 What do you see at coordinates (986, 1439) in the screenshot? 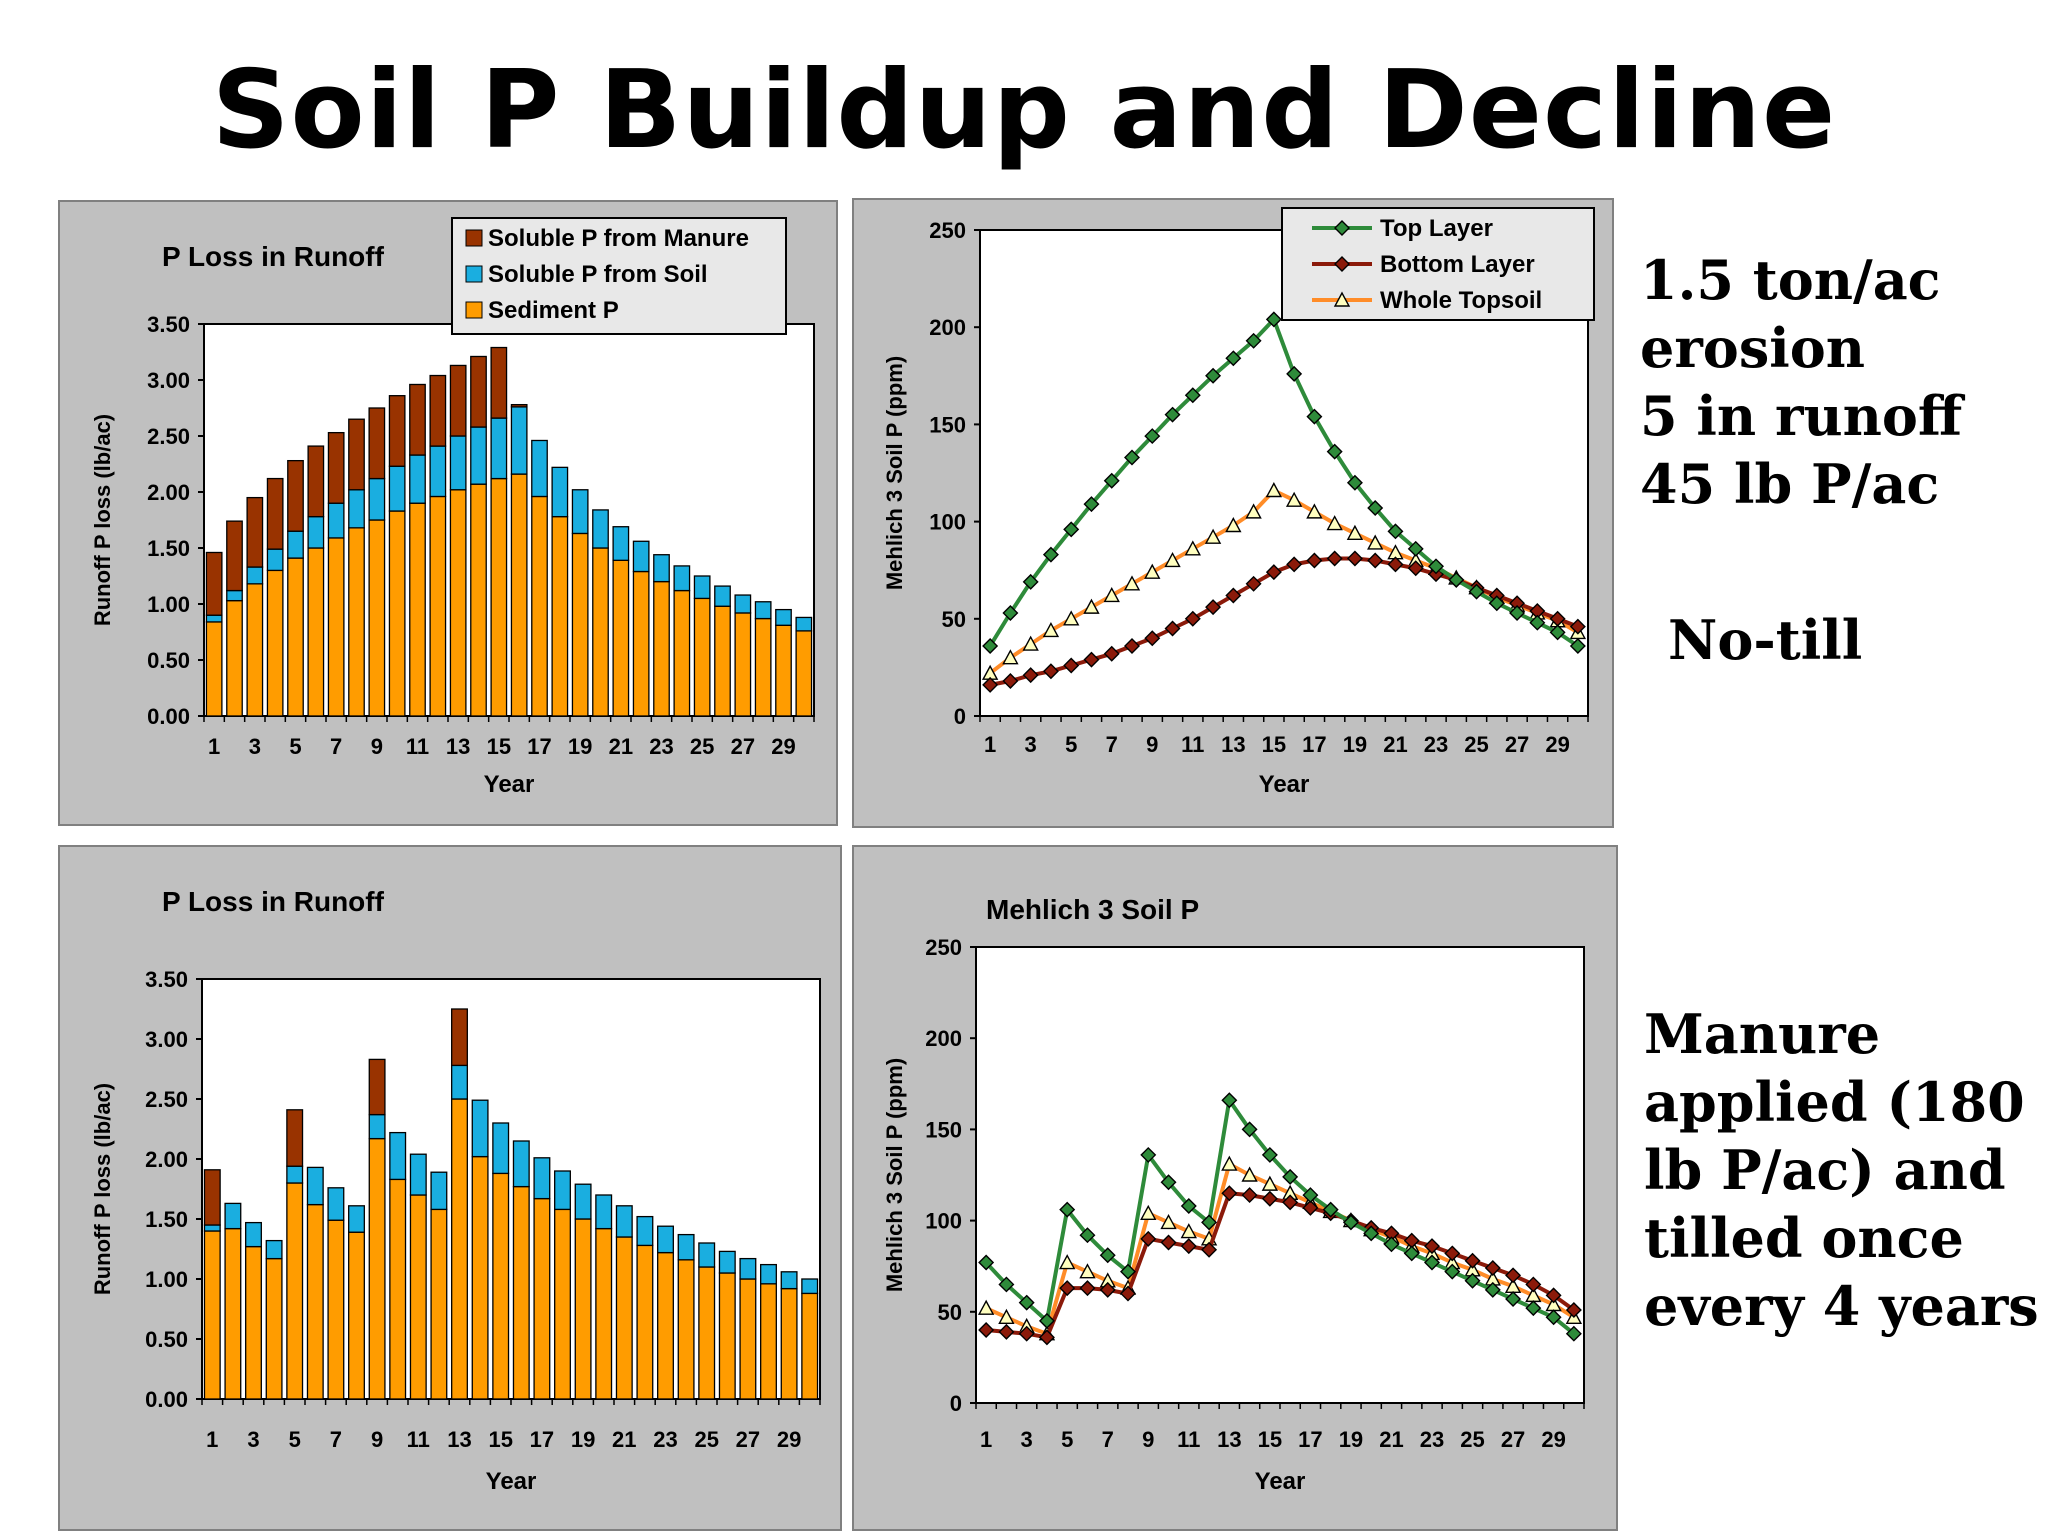
I see `x-tick-label: 1` at bounding box center [986, 1439].